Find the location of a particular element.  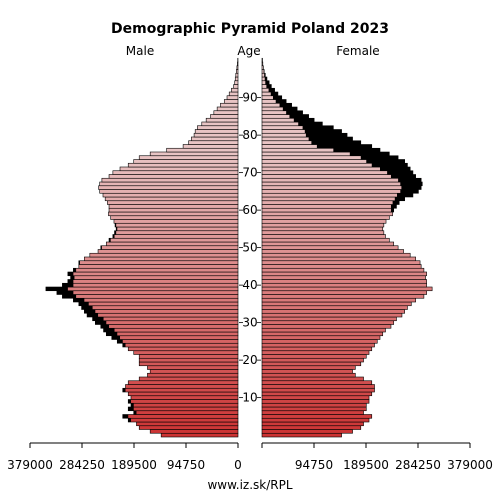

male-label: Male is located at coordinates (140, 51).